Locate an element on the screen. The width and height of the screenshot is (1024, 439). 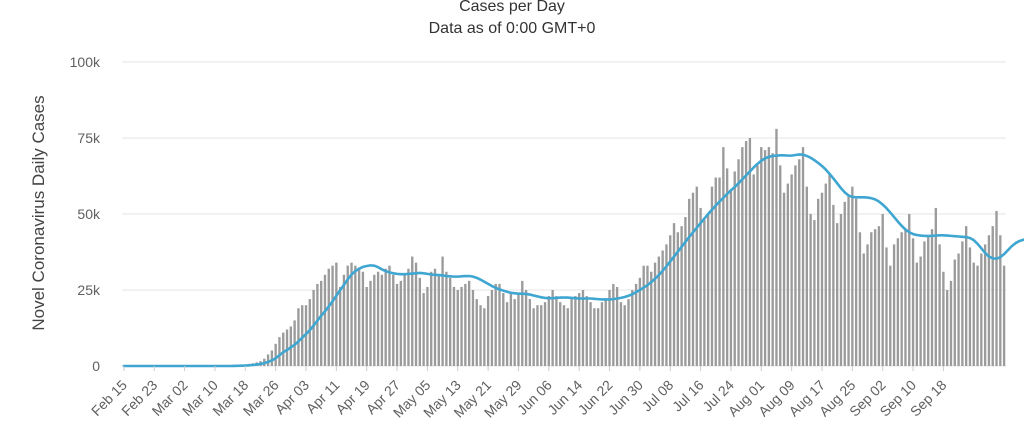
chart-subtitle: Data as of 0:00 GMT+0 is located at coordinates (512, 28).